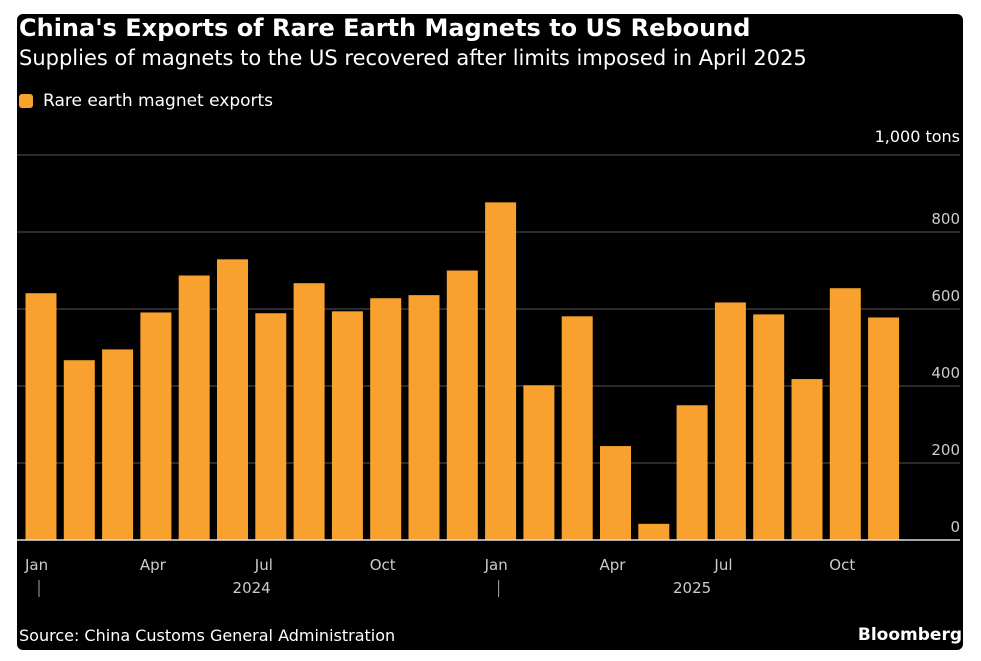 This screenshot has width=981, height=661. What do you see at coordinates (654, 531) in the screenshot?
I see `bar-may-2025` at bounding box center [654, 531].